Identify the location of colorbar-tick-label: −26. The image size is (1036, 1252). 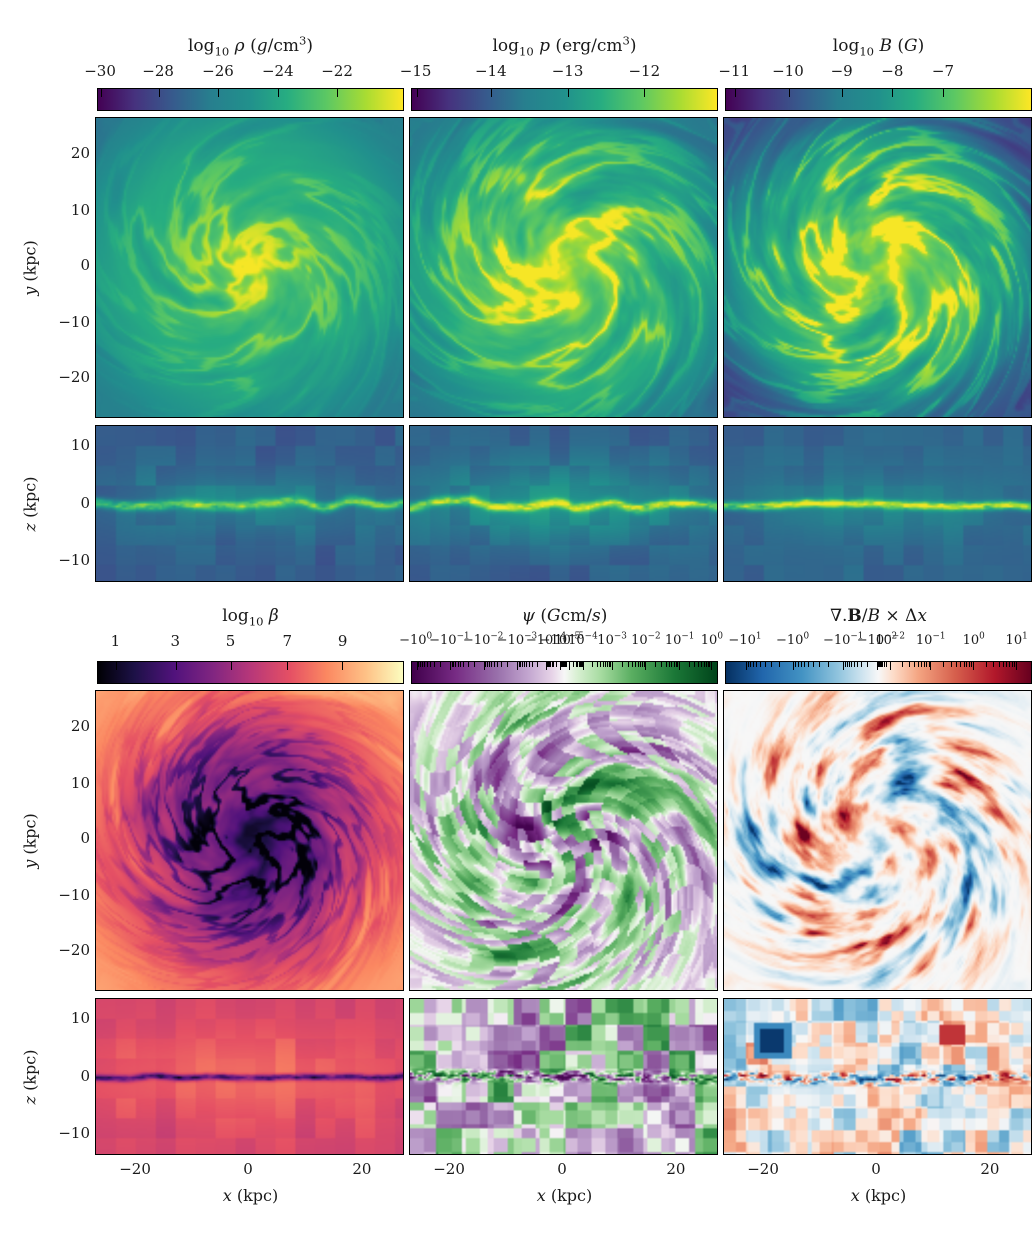
(218, 71).